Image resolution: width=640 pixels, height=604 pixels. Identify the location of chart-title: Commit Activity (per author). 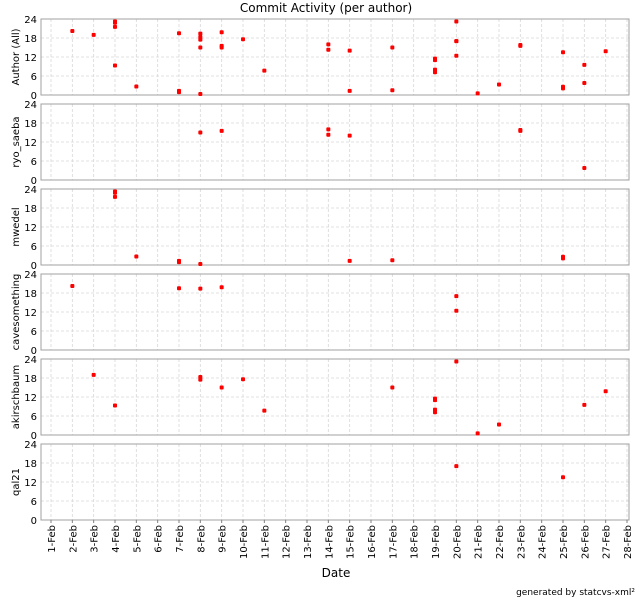
(326, 8).